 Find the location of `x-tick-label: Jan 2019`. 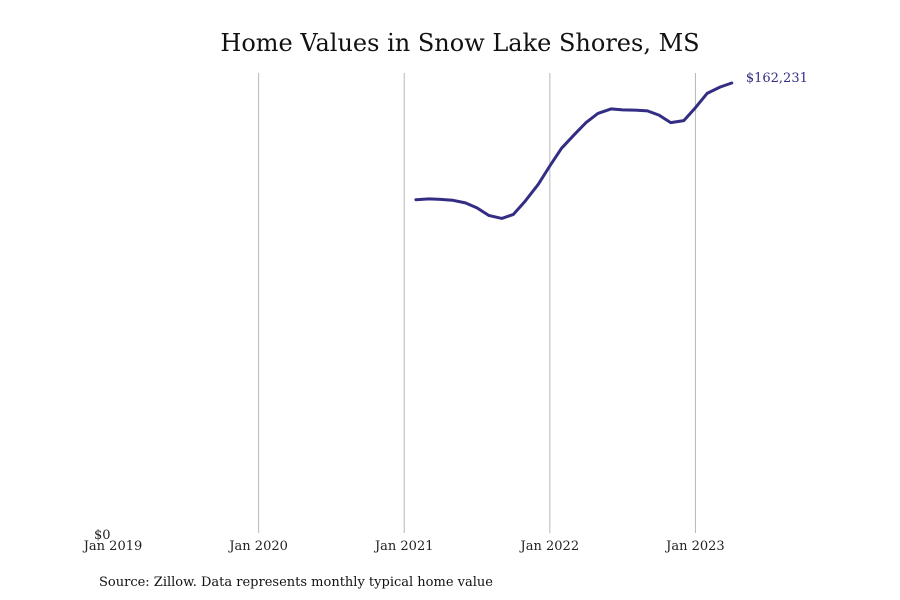

x-tick-label: Jan 2019 is located at coordinates (112, 546).